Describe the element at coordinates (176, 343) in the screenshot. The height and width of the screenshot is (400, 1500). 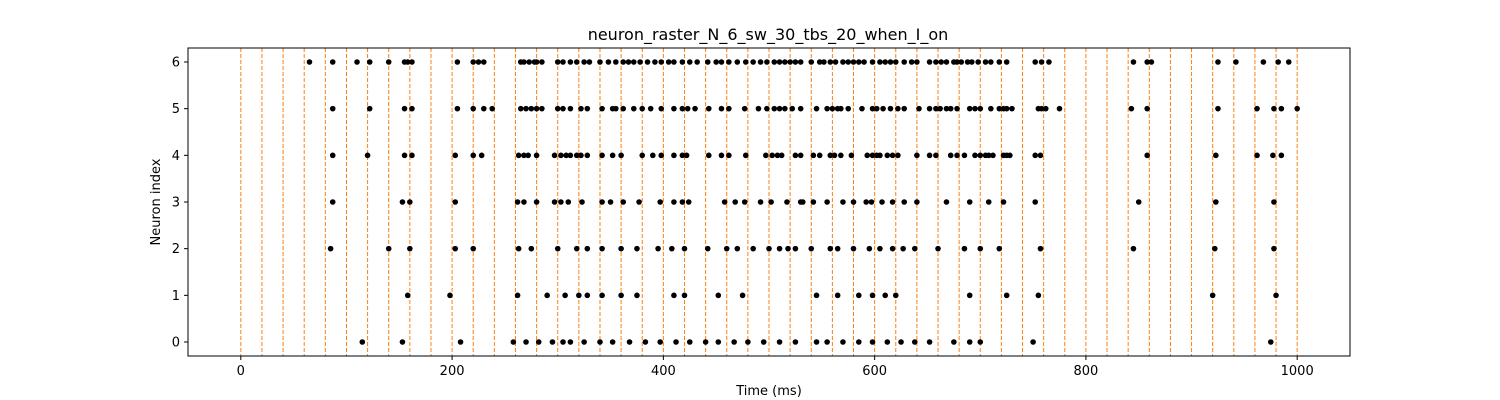
I see `y-tick-label: 0` at that location.